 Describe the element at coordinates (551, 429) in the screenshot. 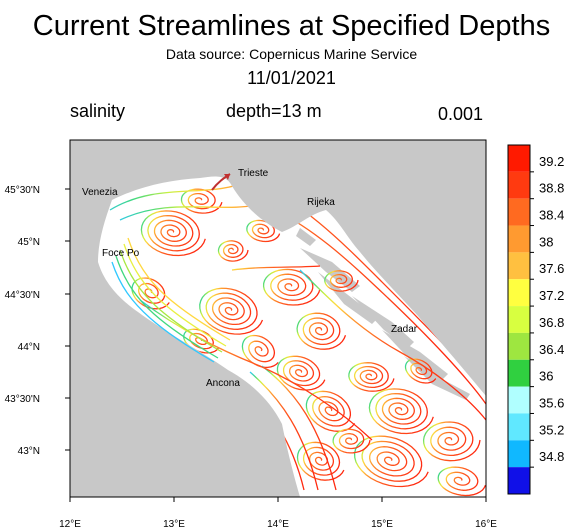

I see `colorbar-label: 35.2` at that location.